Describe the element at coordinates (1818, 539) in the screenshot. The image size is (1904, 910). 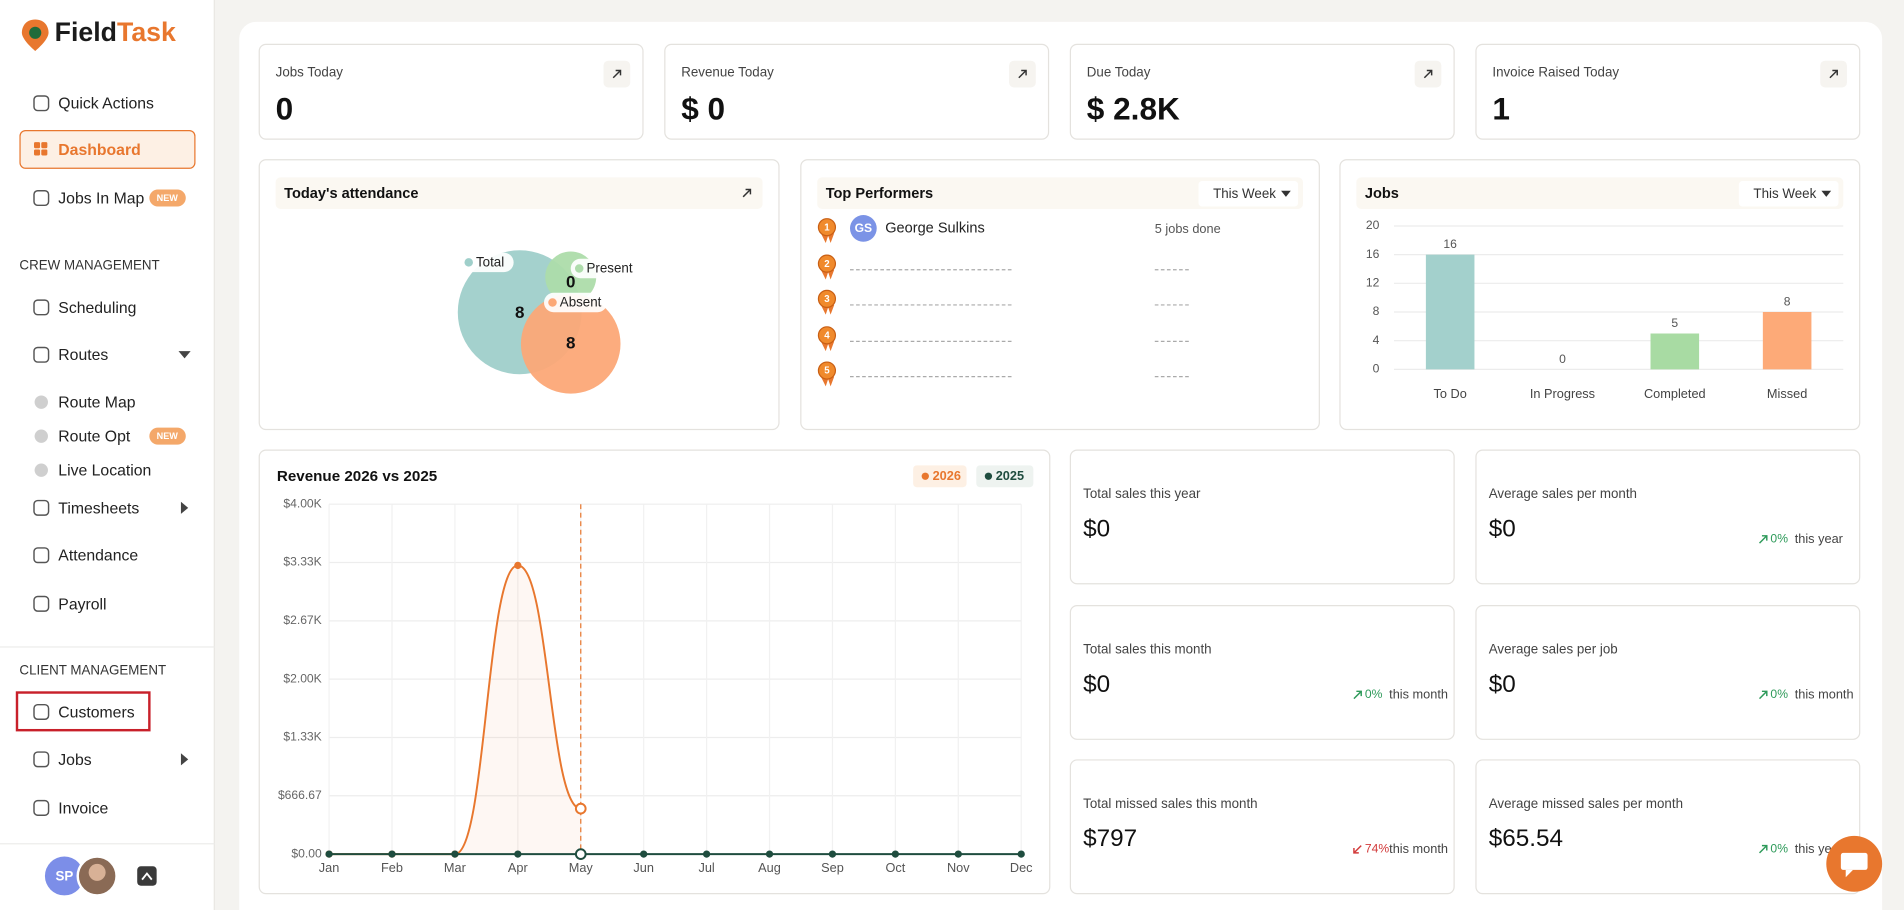
I see `stat-period: this year` at that location.